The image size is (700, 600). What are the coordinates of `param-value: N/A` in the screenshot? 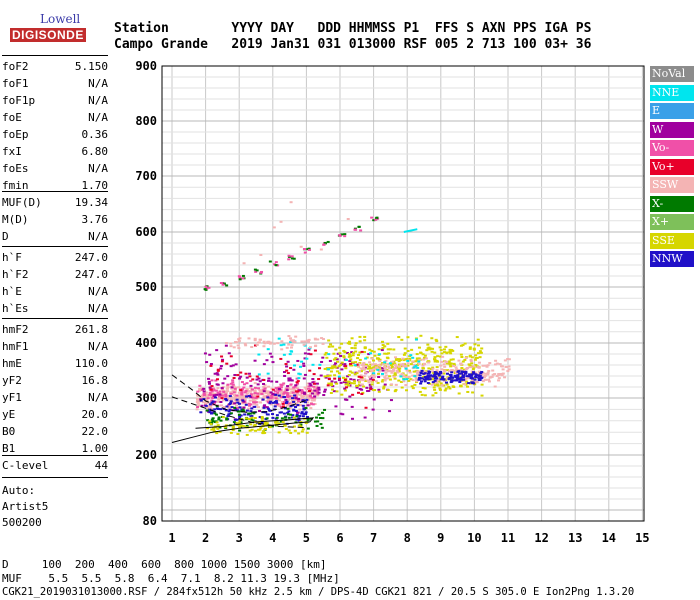 It's located at (98, 397).